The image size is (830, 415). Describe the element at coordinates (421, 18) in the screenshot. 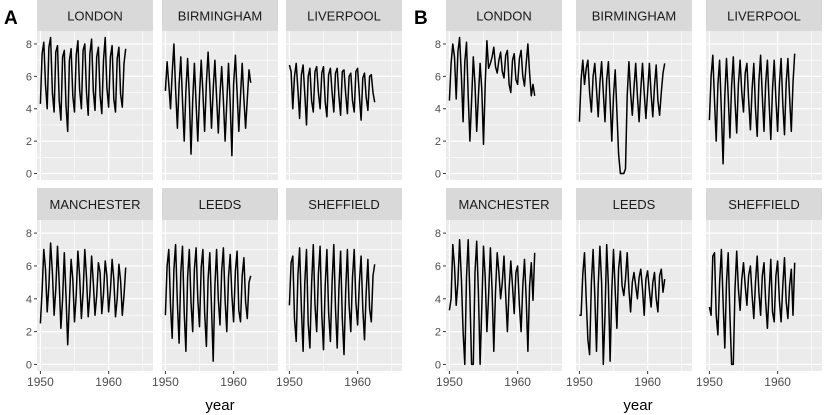

I see `panel-b-label: B` at that location.